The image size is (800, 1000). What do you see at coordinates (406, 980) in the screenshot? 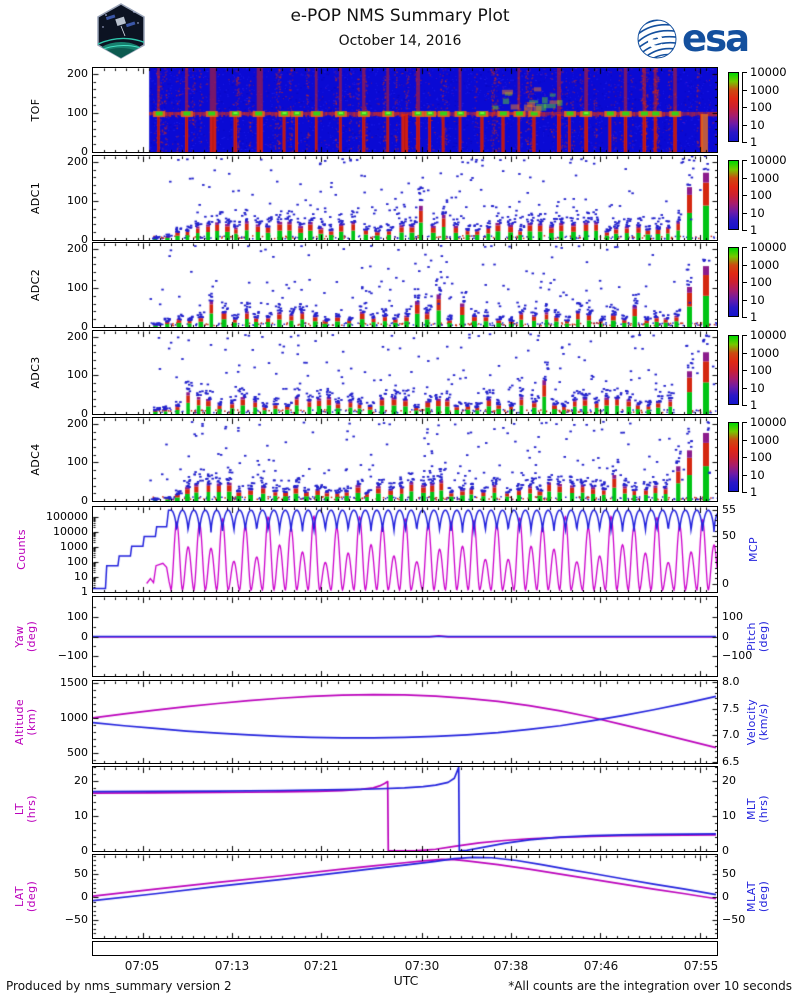
I see `x-axis-title: UTC` at bounding box center [406, 980].